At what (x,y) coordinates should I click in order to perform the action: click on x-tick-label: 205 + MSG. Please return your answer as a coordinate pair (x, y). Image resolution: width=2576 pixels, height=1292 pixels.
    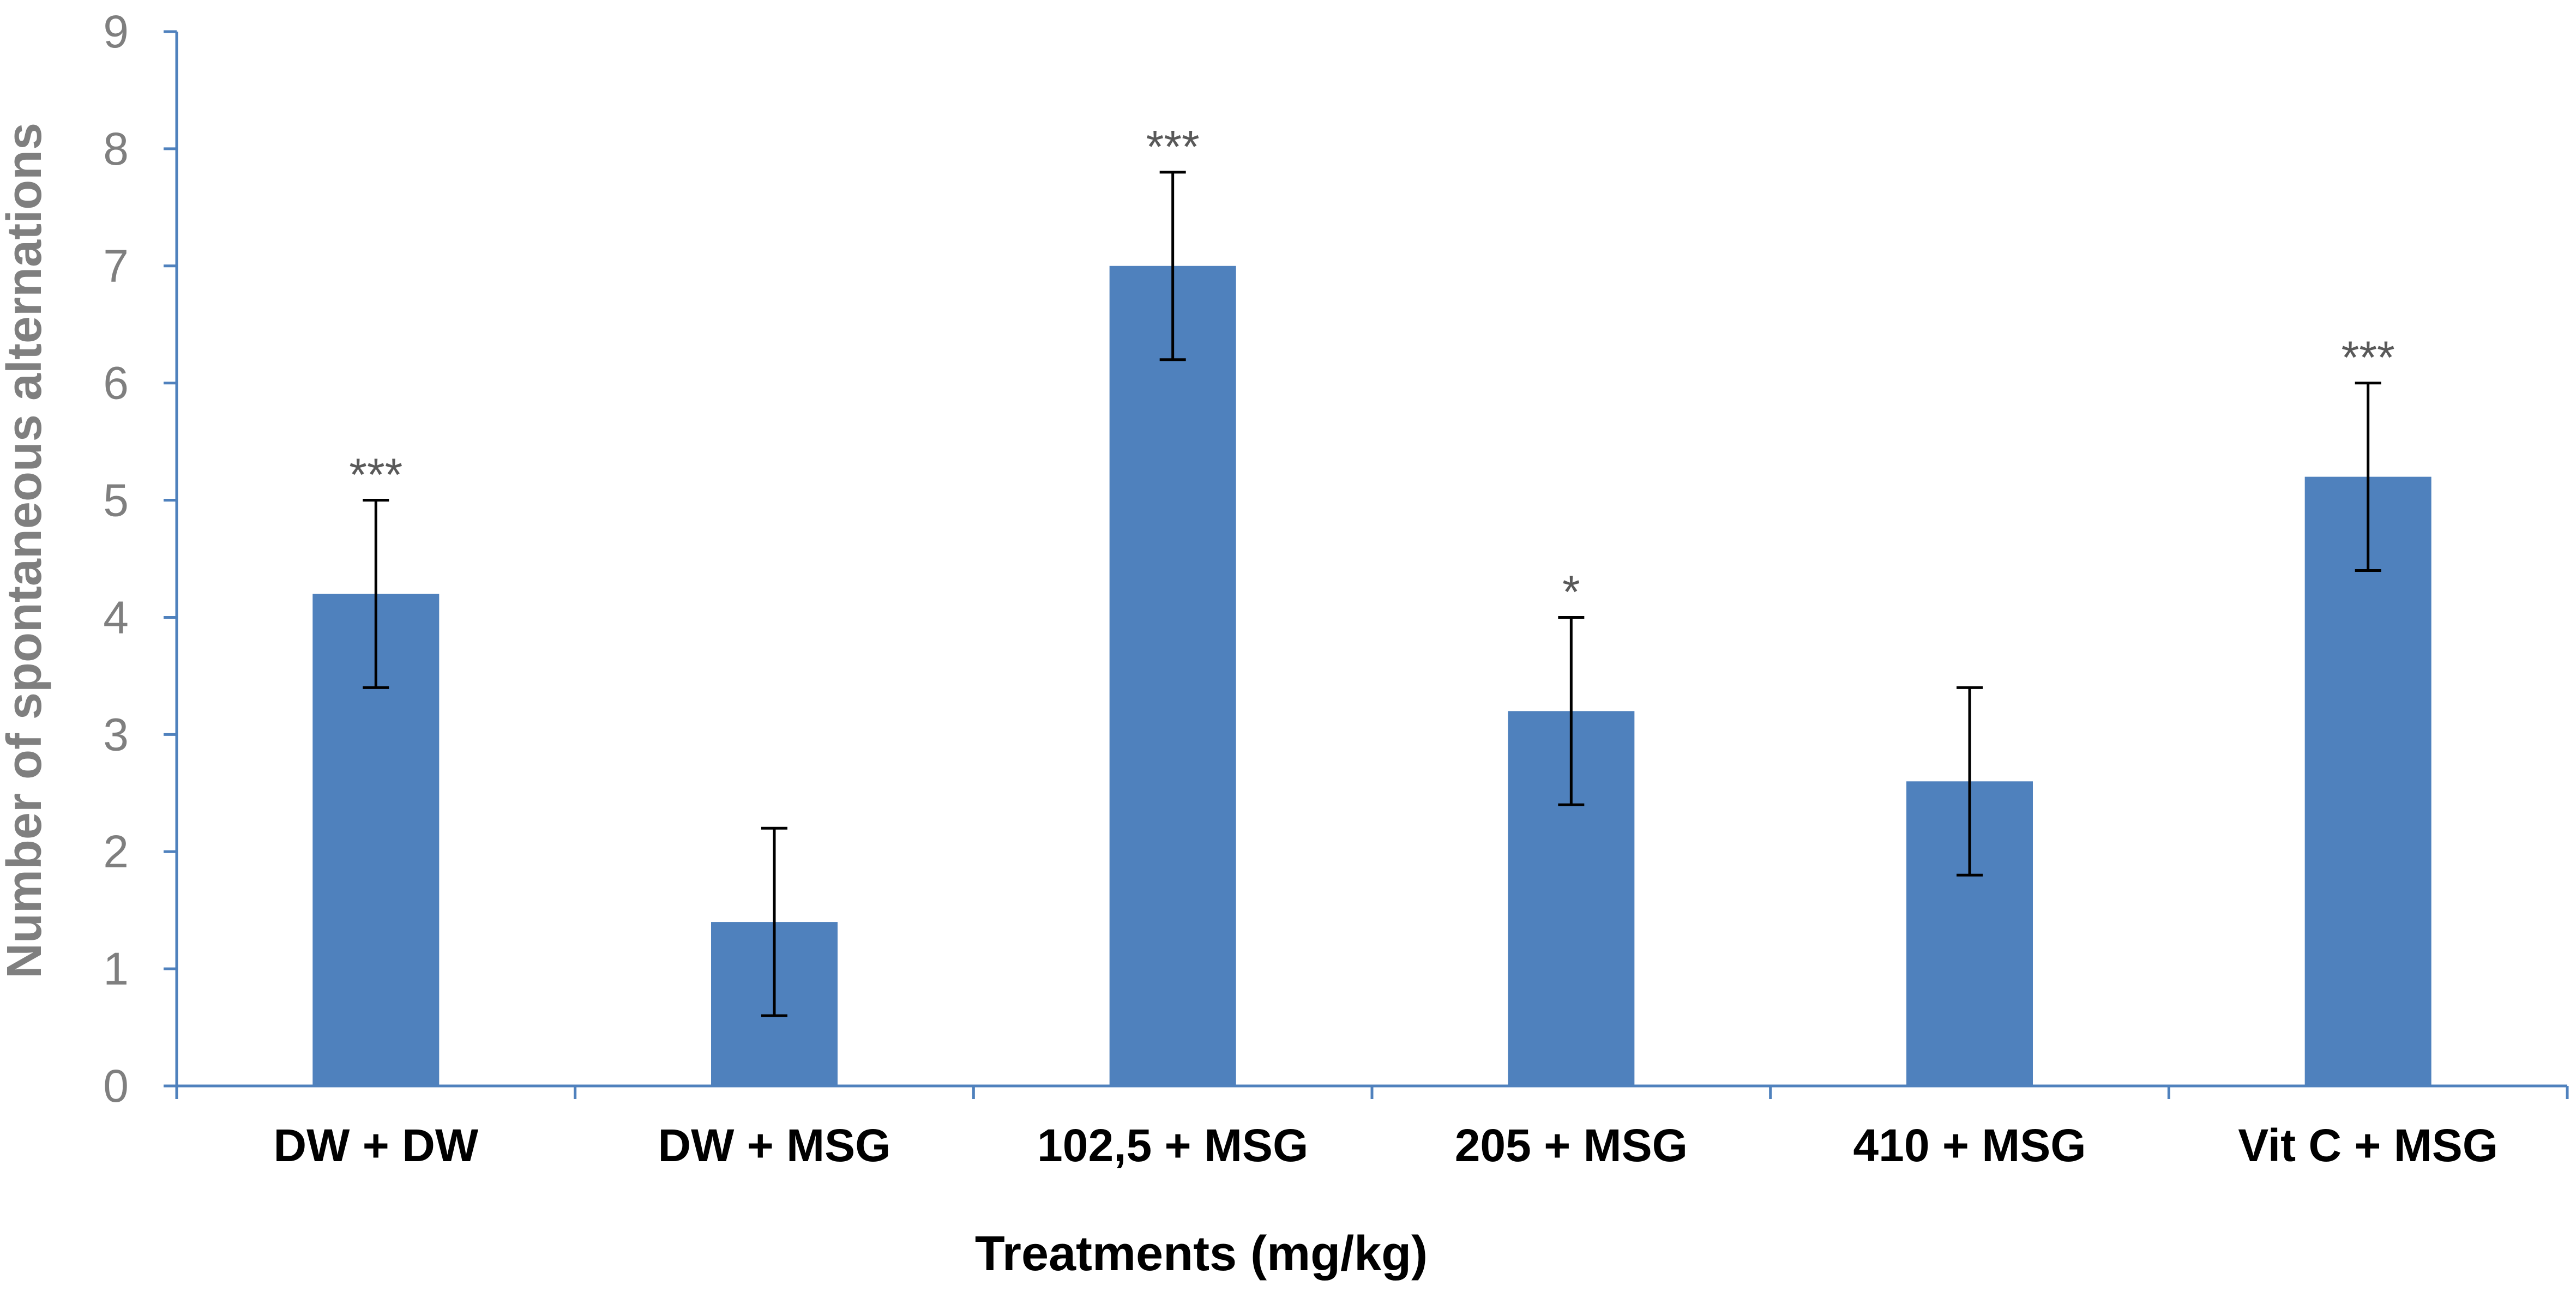
    Looking at the image, I should click on (1571, 1145).